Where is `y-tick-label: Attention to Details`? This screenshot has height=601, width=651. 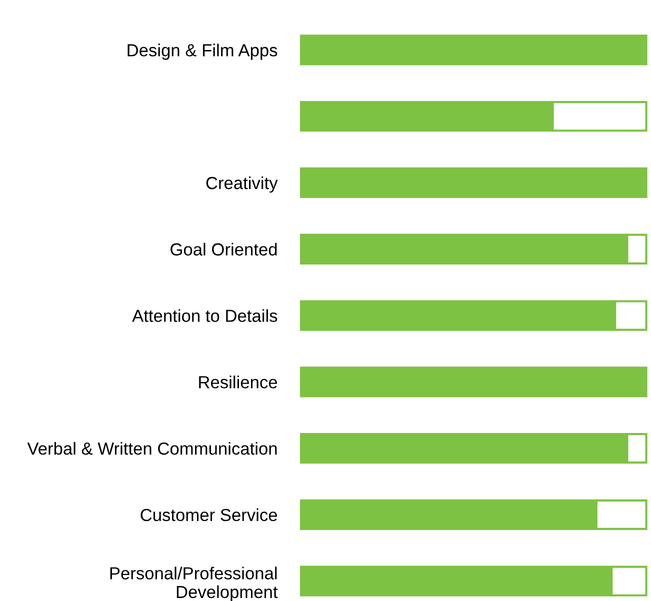
y-tick-label: Attention to Details is located at coordinates (205, 315).